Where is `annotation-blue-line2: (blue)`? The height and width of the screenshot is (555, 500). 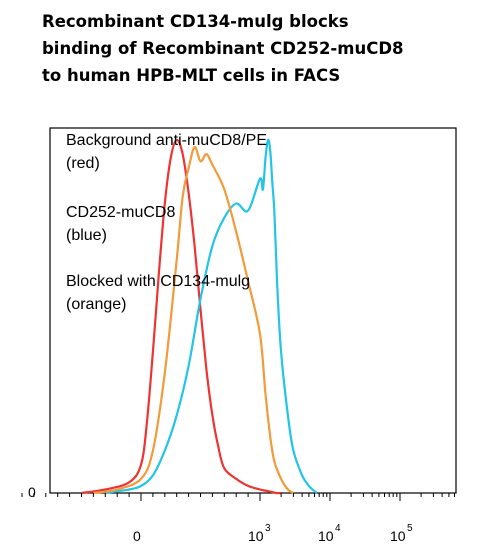
annotation-blue-line2: (blue) is located at coordinates (86, 235).